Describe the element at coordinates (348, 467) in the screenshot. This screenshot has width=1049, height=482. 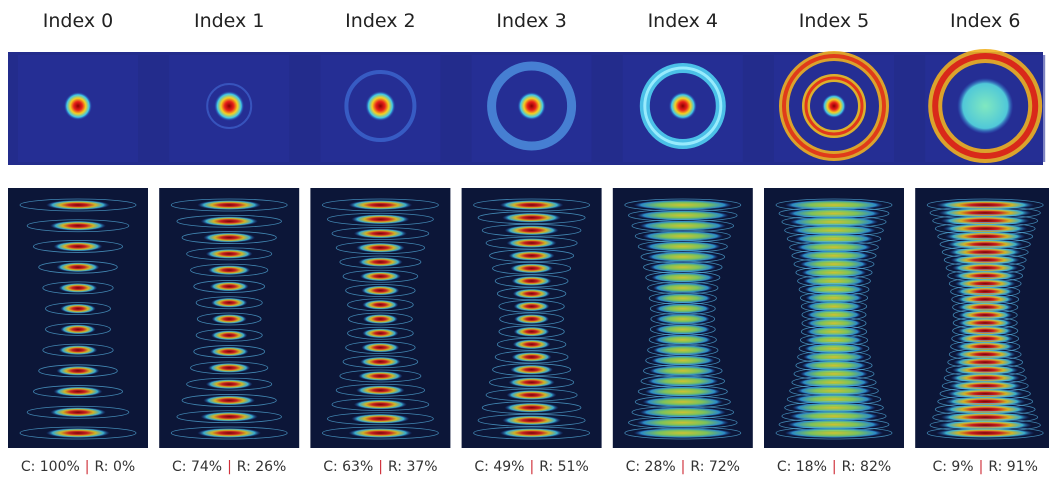
I see `caption-c: C: 63%` at that location.